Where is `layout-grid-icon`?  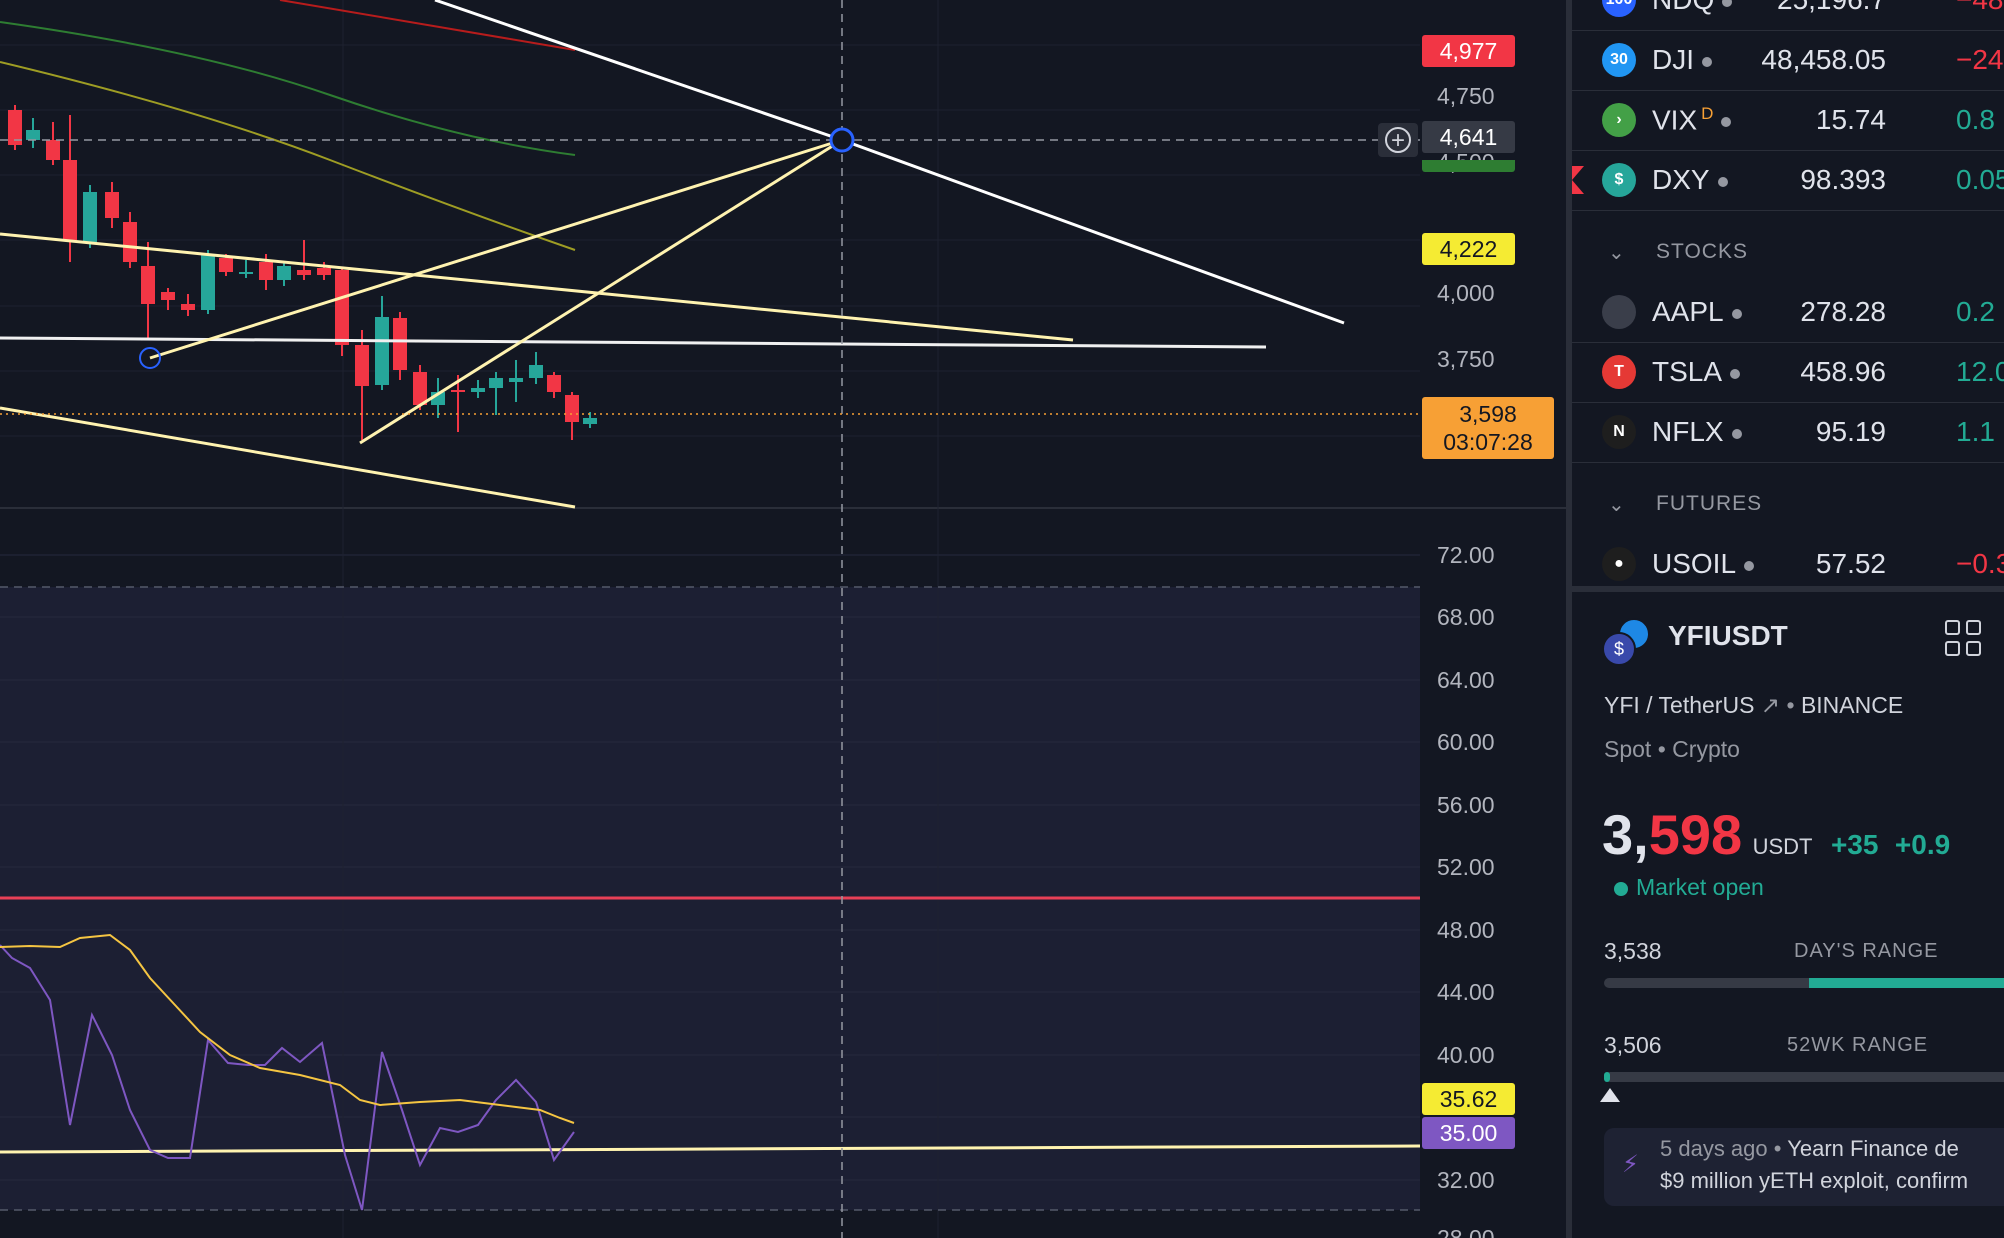 layout-grid-icon is located at coordinates (1963, 638).